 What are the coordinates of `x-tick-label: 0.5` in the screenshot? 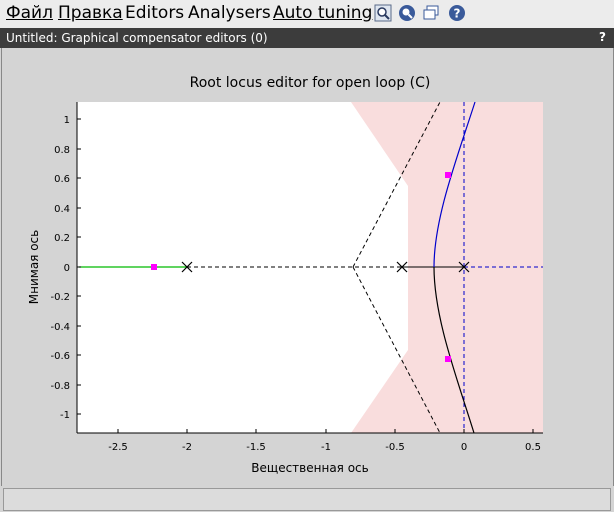 It's located at (533, 447).